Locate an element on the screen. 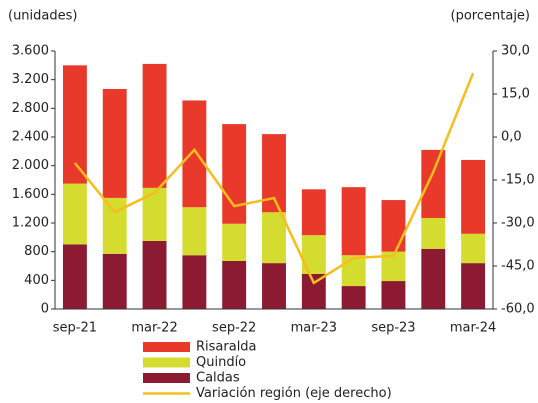 This screenshot has width=538, height=403. y2-tick-label: -60,0 is located at coordinates (518, 309).